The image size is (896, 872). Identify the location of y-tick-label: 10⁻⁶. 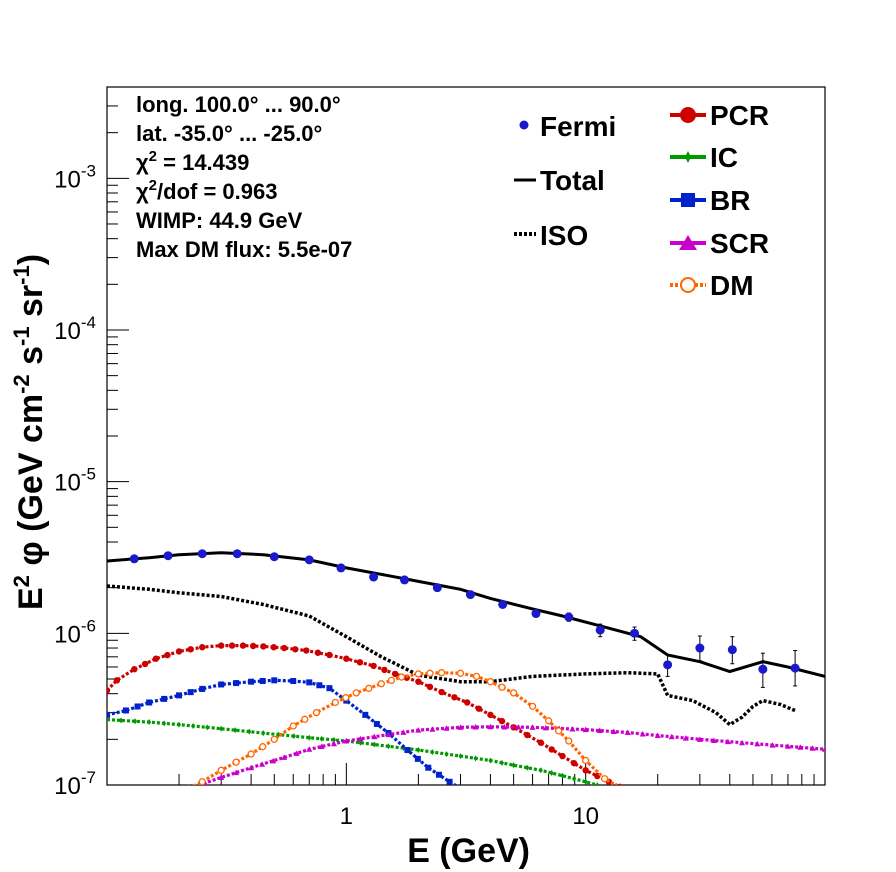
(75, 632).